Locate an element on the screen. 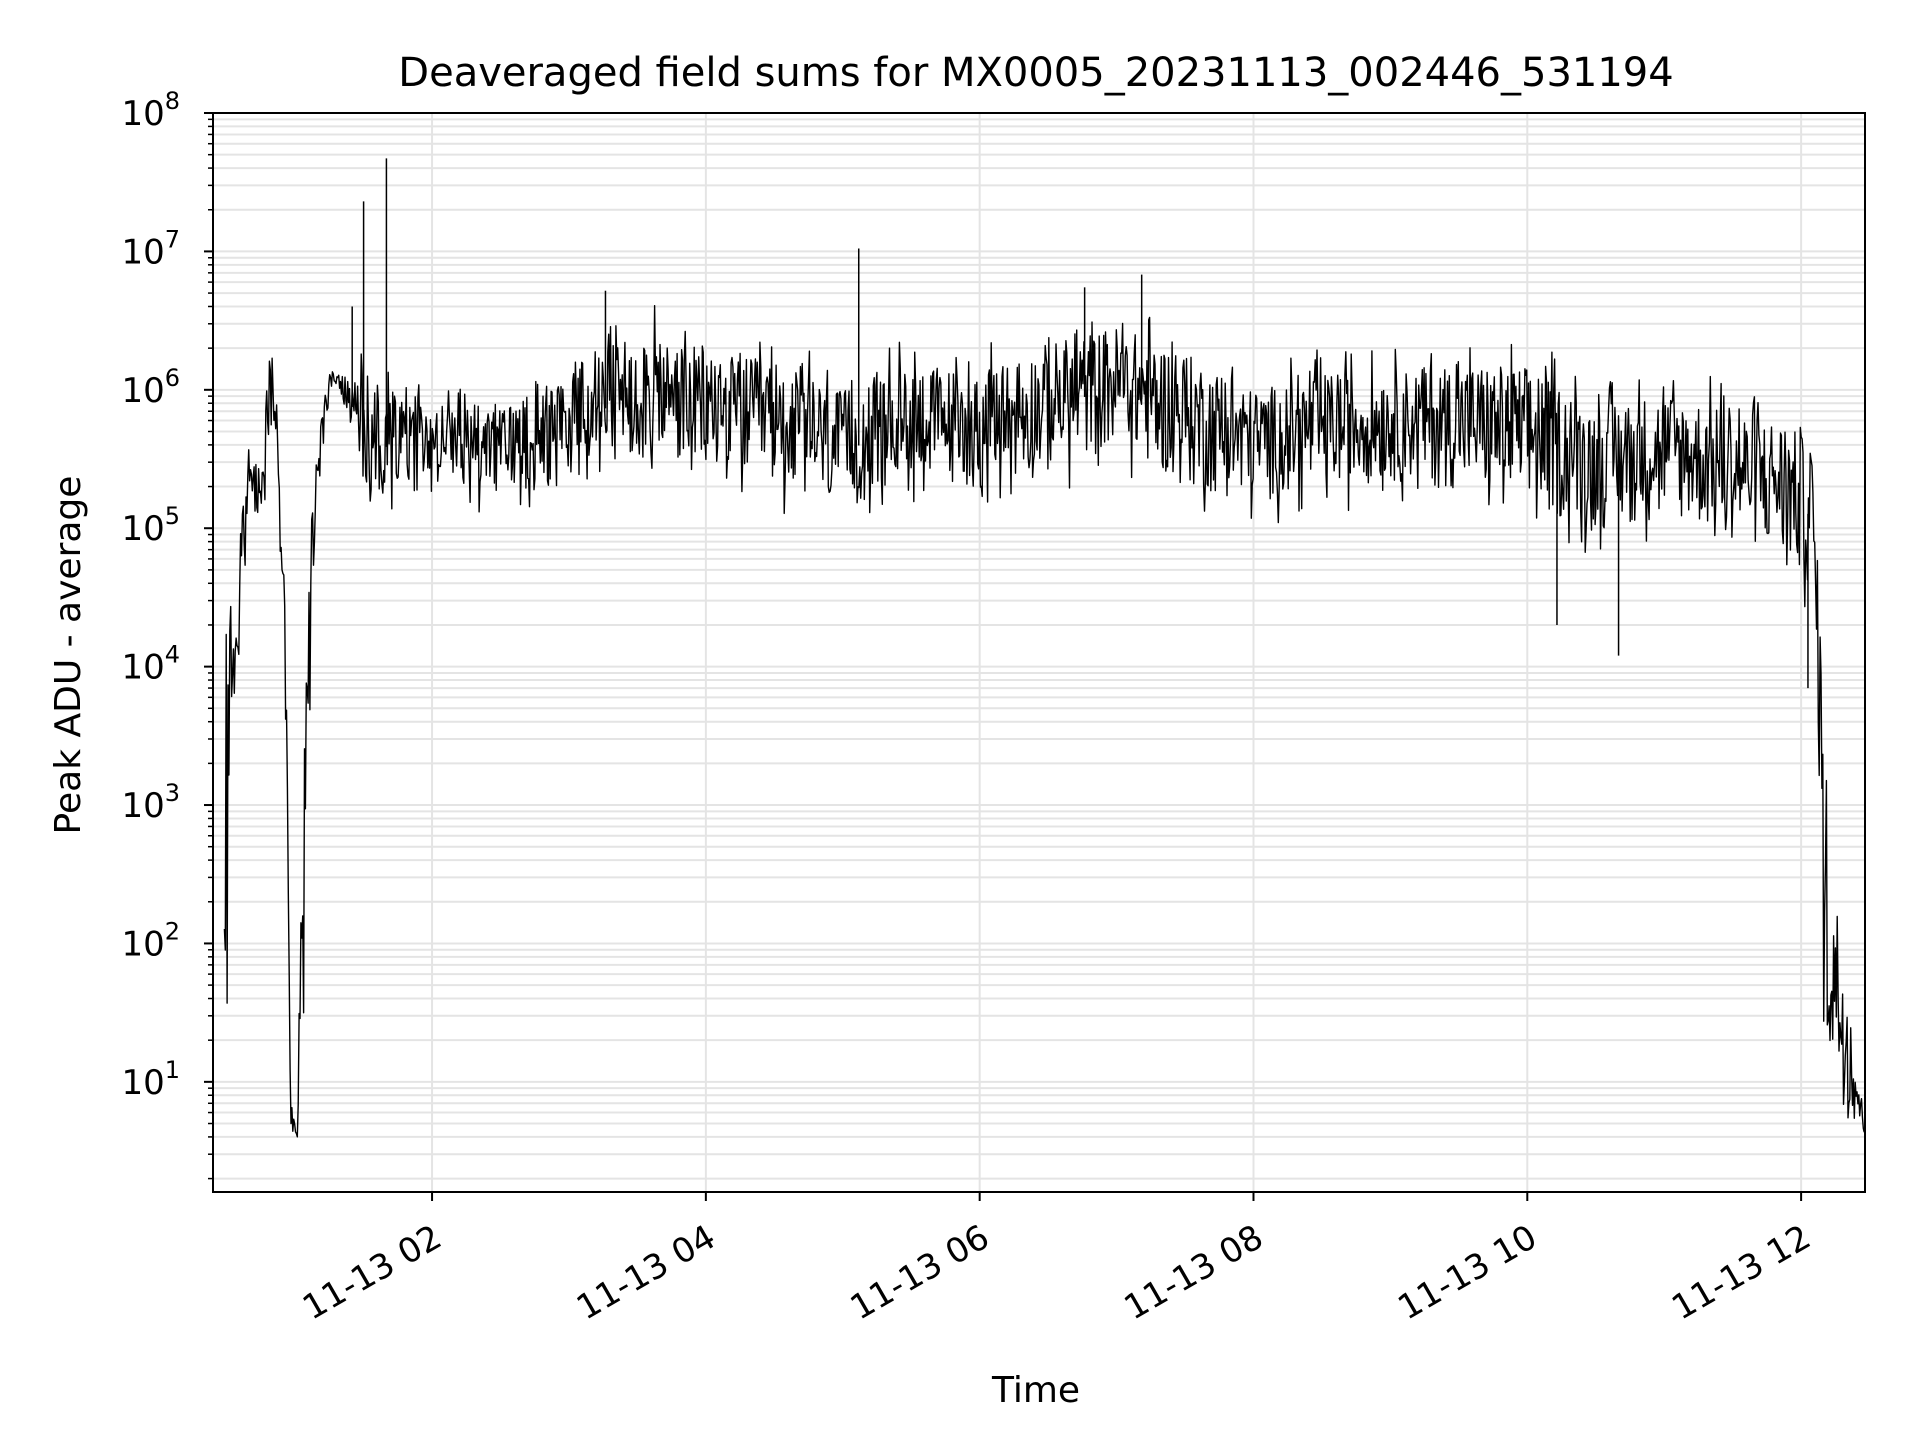  y-tick-label: 10² is located at coordinates (150, 940).